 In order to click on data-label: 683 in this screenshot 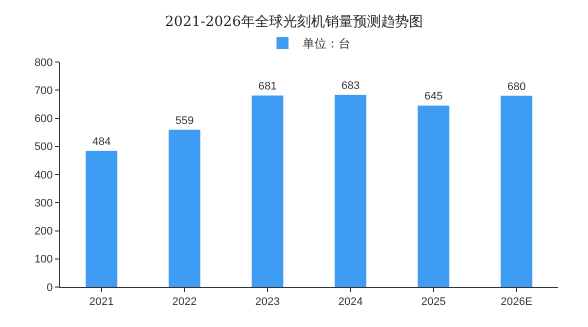, I will do `click(350, 86)`.